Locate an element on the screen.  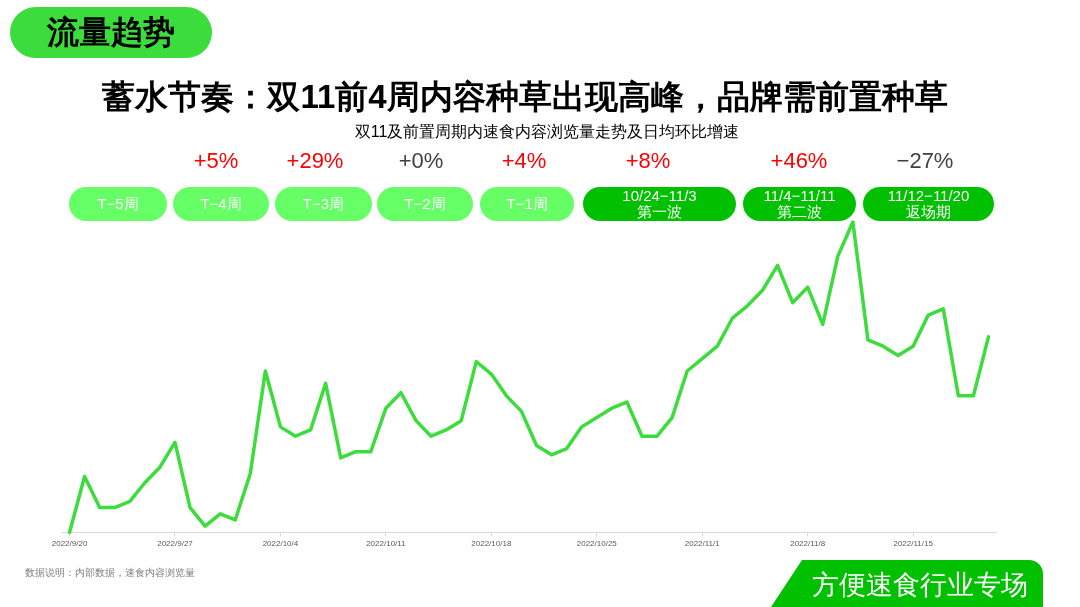
chart-title: 蓄水节奏：双11前4周内容种草出现高峰，品牌需前置种草 is located at coordinates (525, 97).